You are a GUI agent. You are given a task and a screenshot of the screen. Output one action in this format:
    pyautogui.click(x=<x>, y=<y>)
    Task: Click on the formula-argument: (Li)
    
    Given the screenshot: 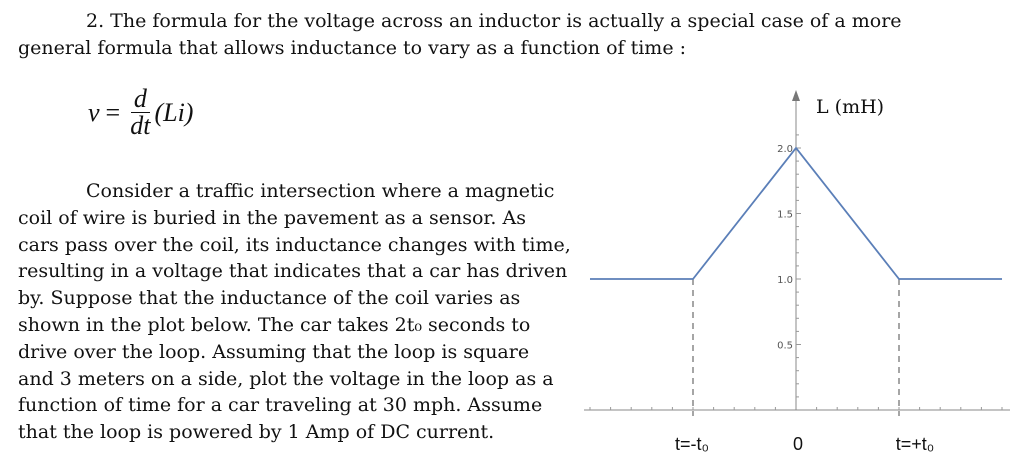 What is the action you would take?
    pyautogui.click(x=174, y=112)
    